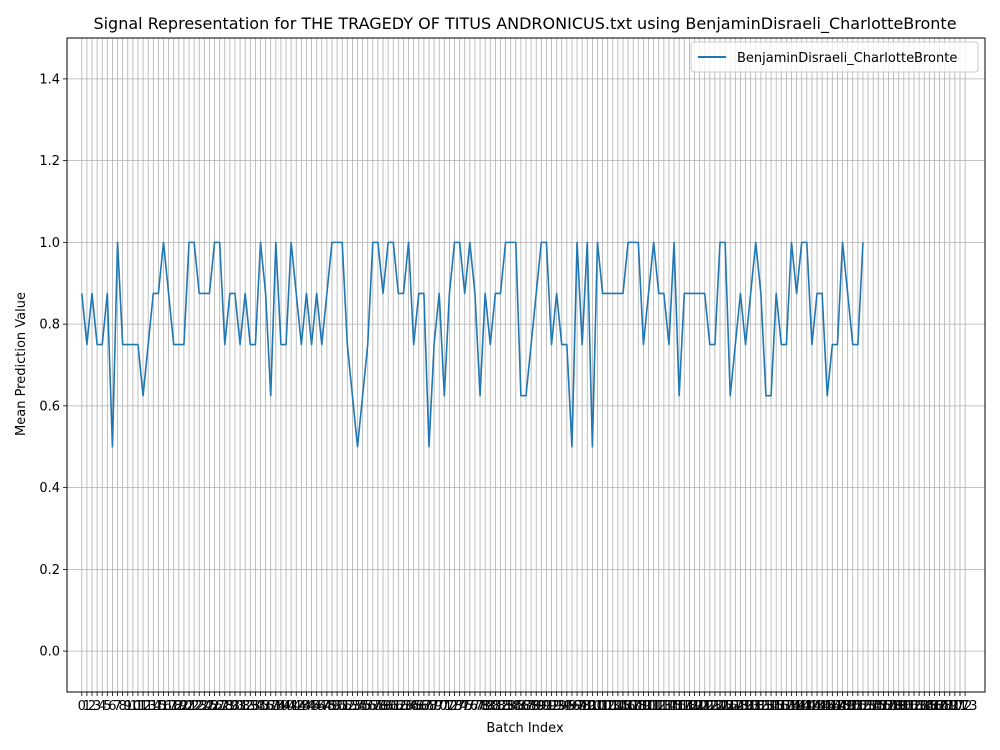 This screenshot has height=750, width=1000. Describe the element at coordinates (934, 706) in the screenshot. I see `x-tick-label: 167` at that location.